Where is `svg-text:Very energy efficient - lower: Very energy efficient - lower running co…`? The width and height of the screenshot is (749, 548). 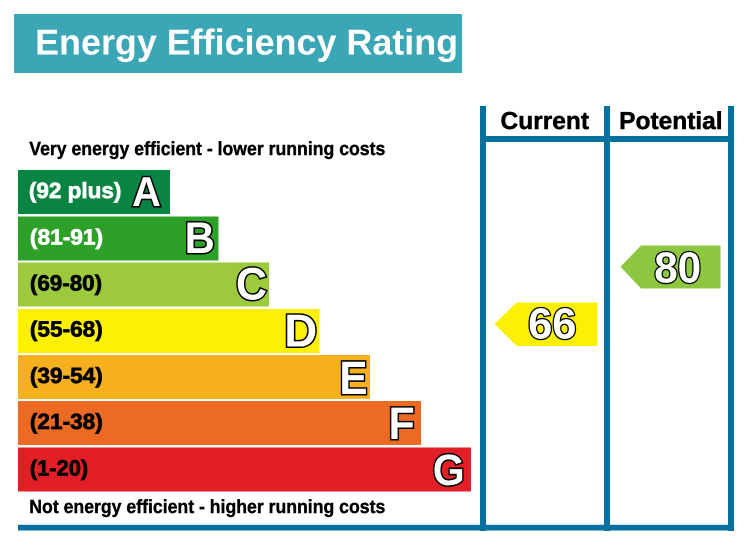 svg-text:Very energy efficient - lower: Very energy efficient - lower running co… is located at coordinates (207, 149).